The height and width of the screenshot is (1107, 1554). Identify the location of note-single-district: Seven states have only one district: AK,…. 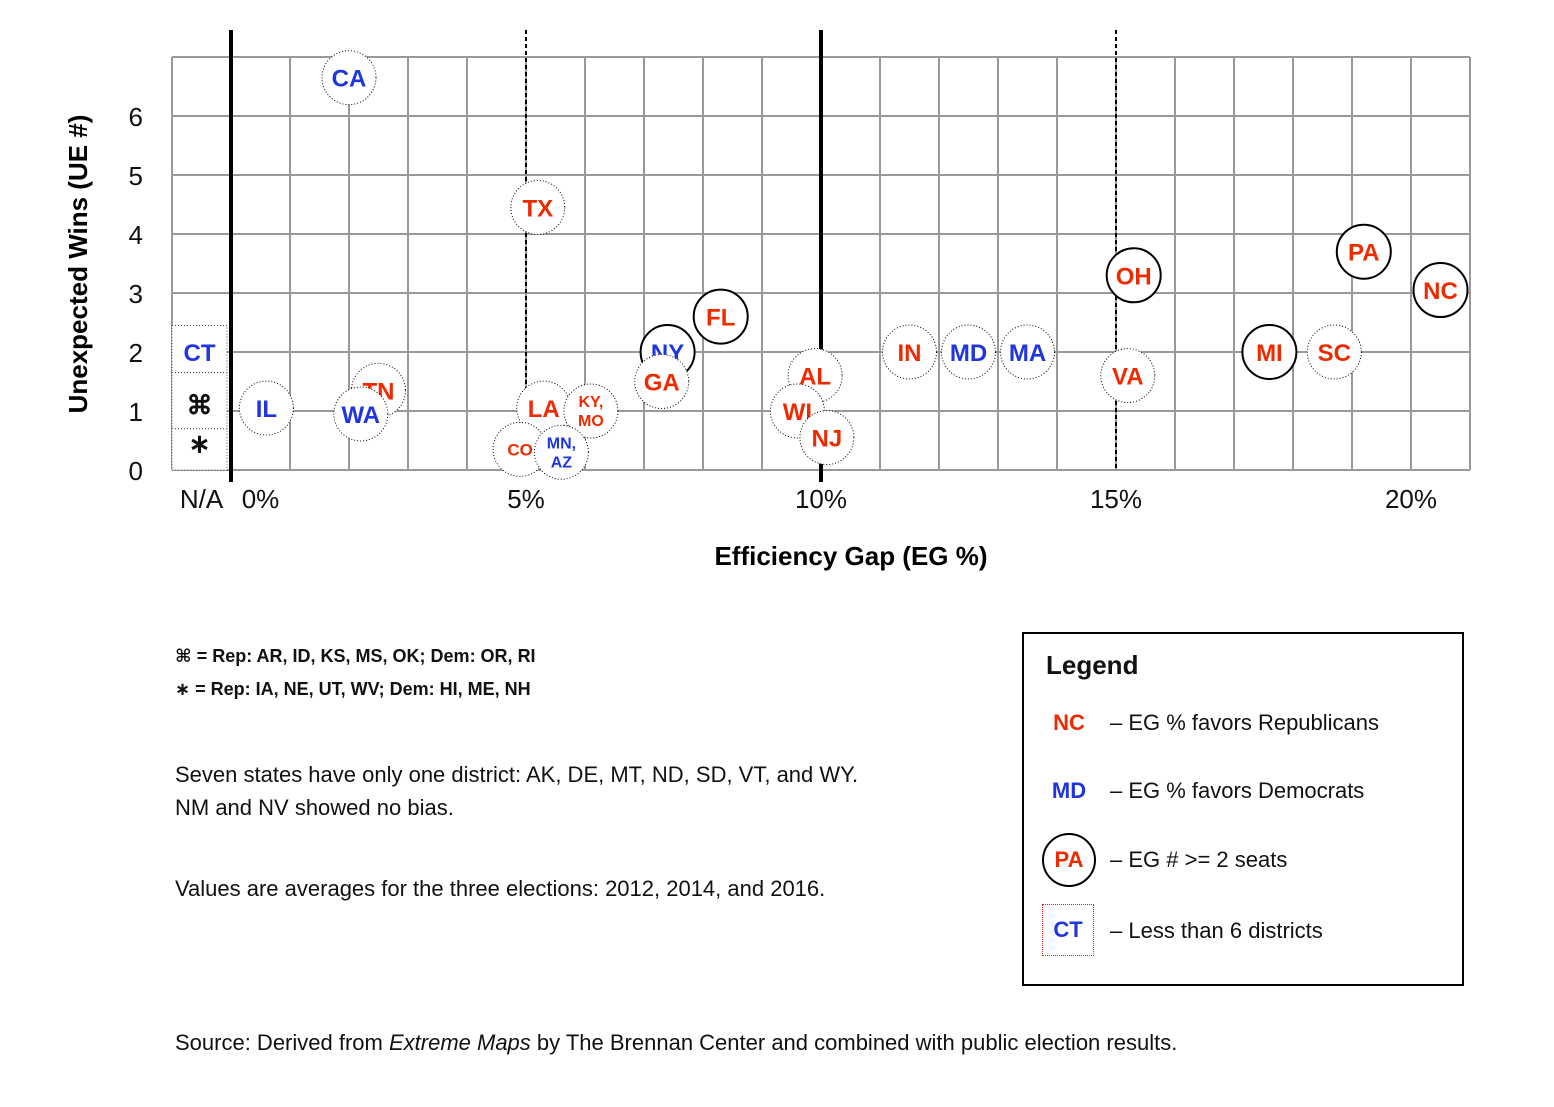
(517, 774).